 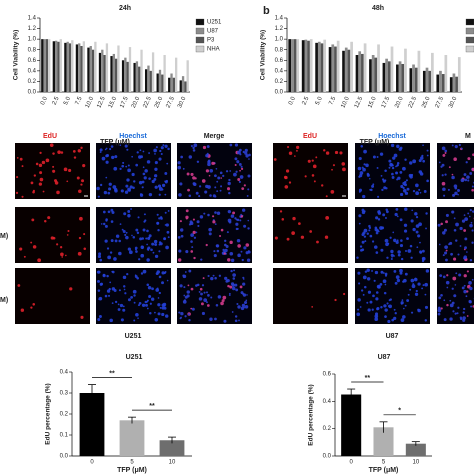 I want to click on x-tick-label: 2.5, so click(x=305, y=100).